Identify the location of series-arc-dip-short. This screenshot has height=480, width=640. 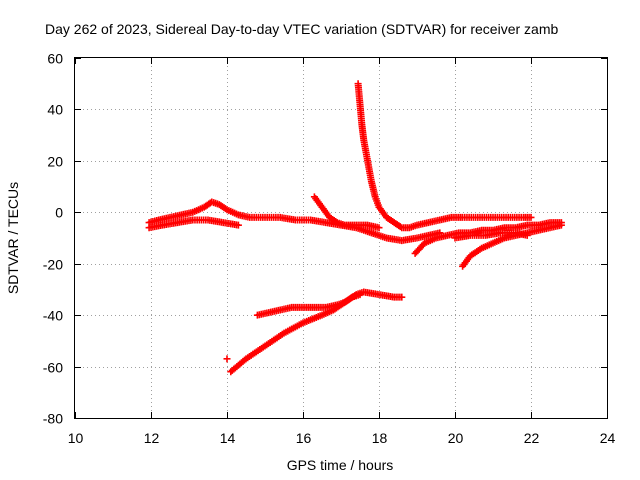
(346, 212).